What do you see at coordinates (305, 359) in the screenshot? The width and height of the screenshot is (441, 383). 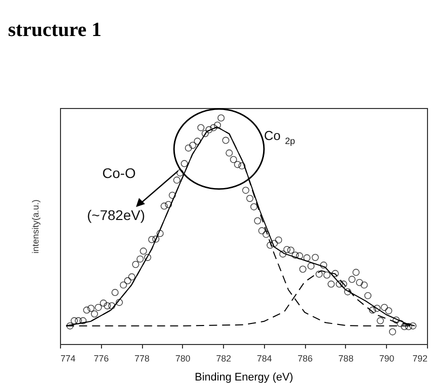 I see `x-tick-label: 786` at bounding box center [305, 359].